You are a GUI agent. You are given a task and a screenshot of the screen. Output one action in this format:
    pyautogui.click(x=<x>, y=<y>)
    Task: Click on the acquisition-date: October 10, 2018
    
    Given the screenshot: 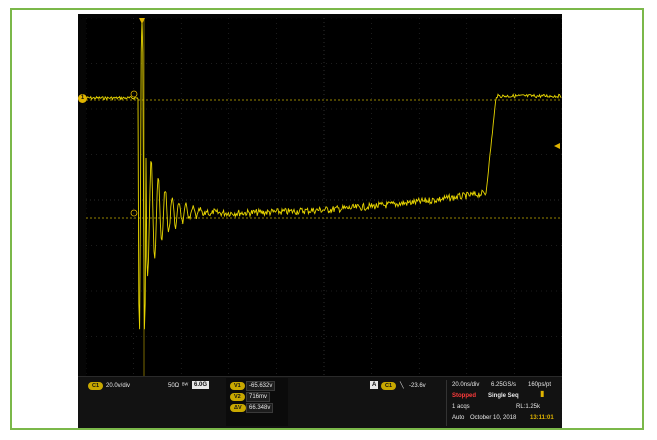 What is the action you would take?
    pyautogui.click(x=493, y=418)
    